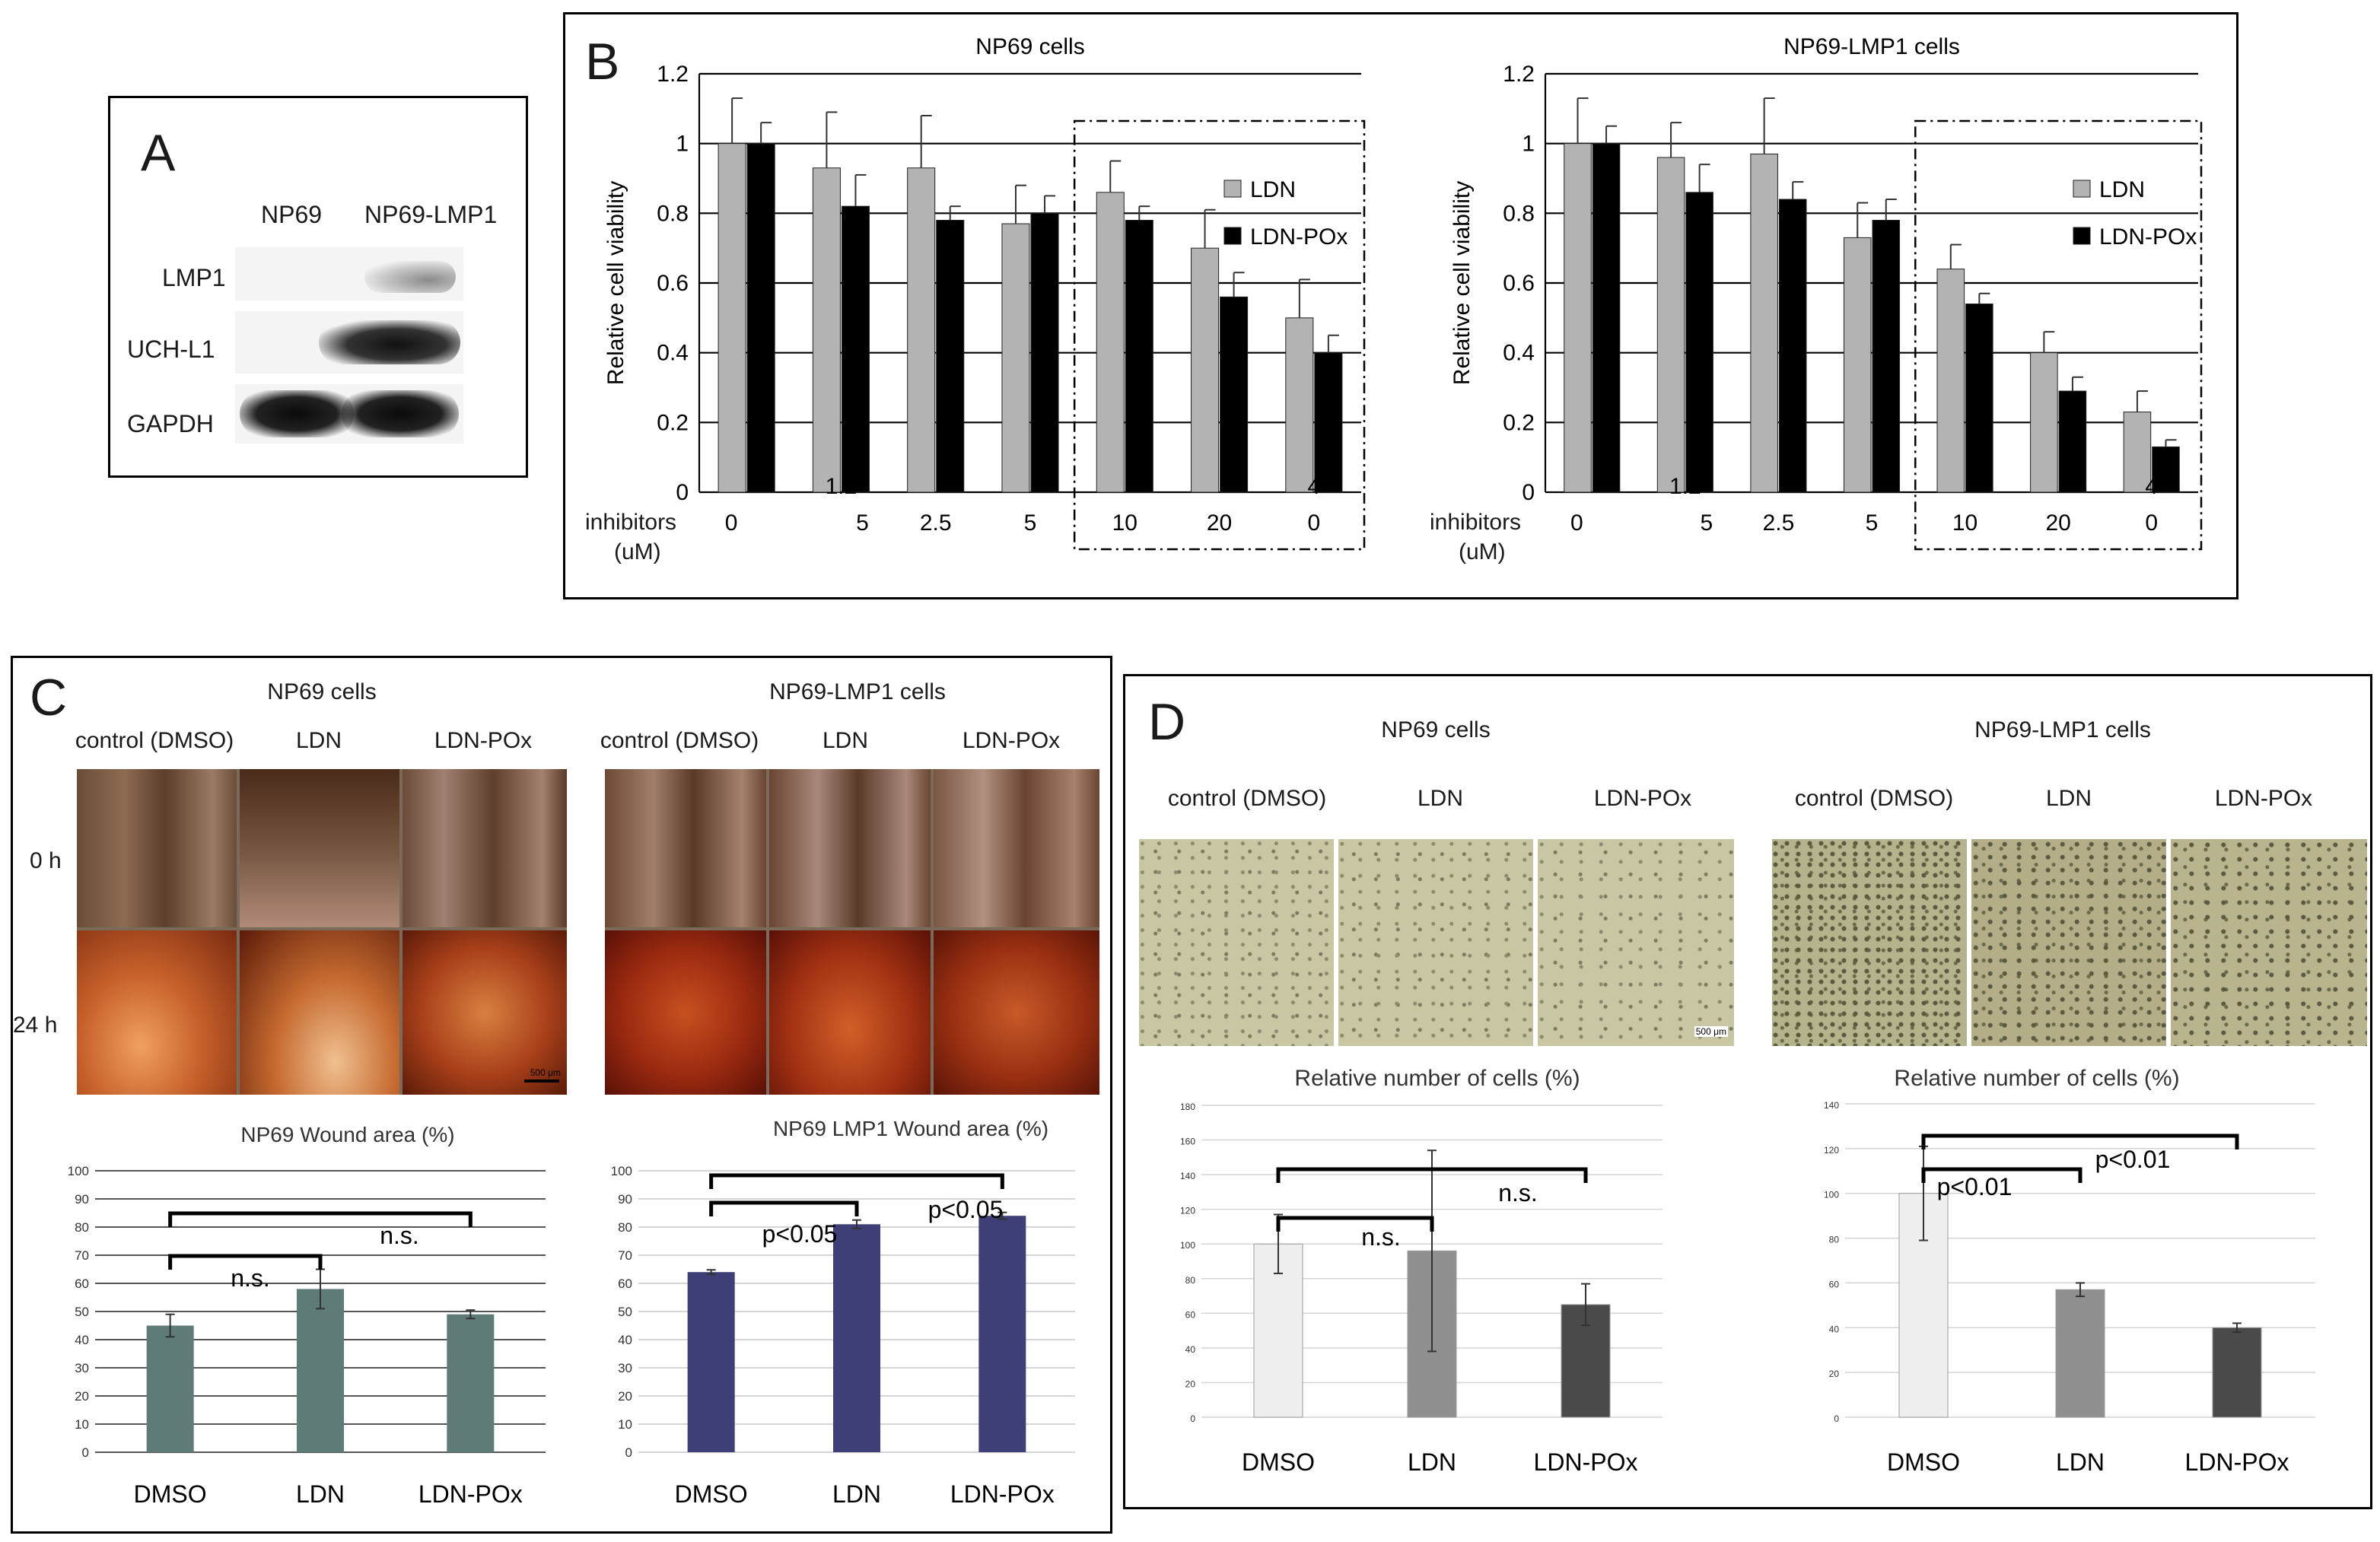 This screenshot has height=1542, width=2380. Describe the element at coordinates (1636, 942) in the screenshot. I see `migration-np69-ldnpox` at that location.